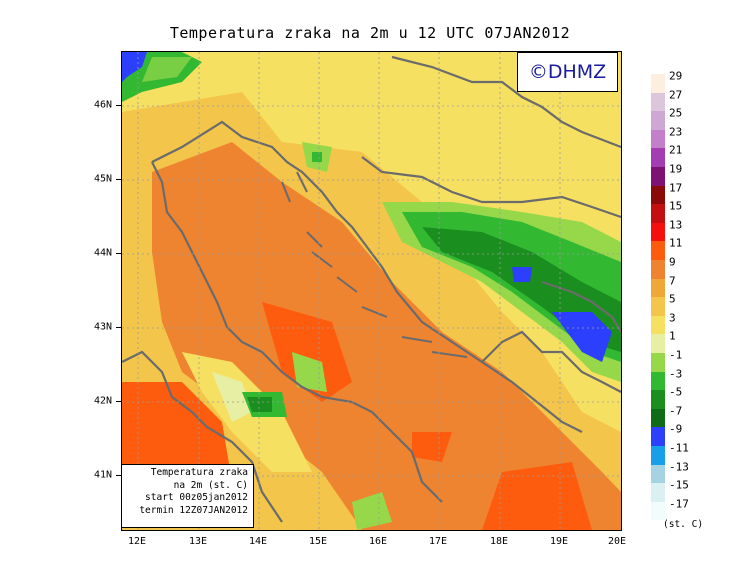 Image resolution: width=740 pixels, height=582 pixels. I want to click on info-line-2: na 2m (st. C), so click(210, 485).